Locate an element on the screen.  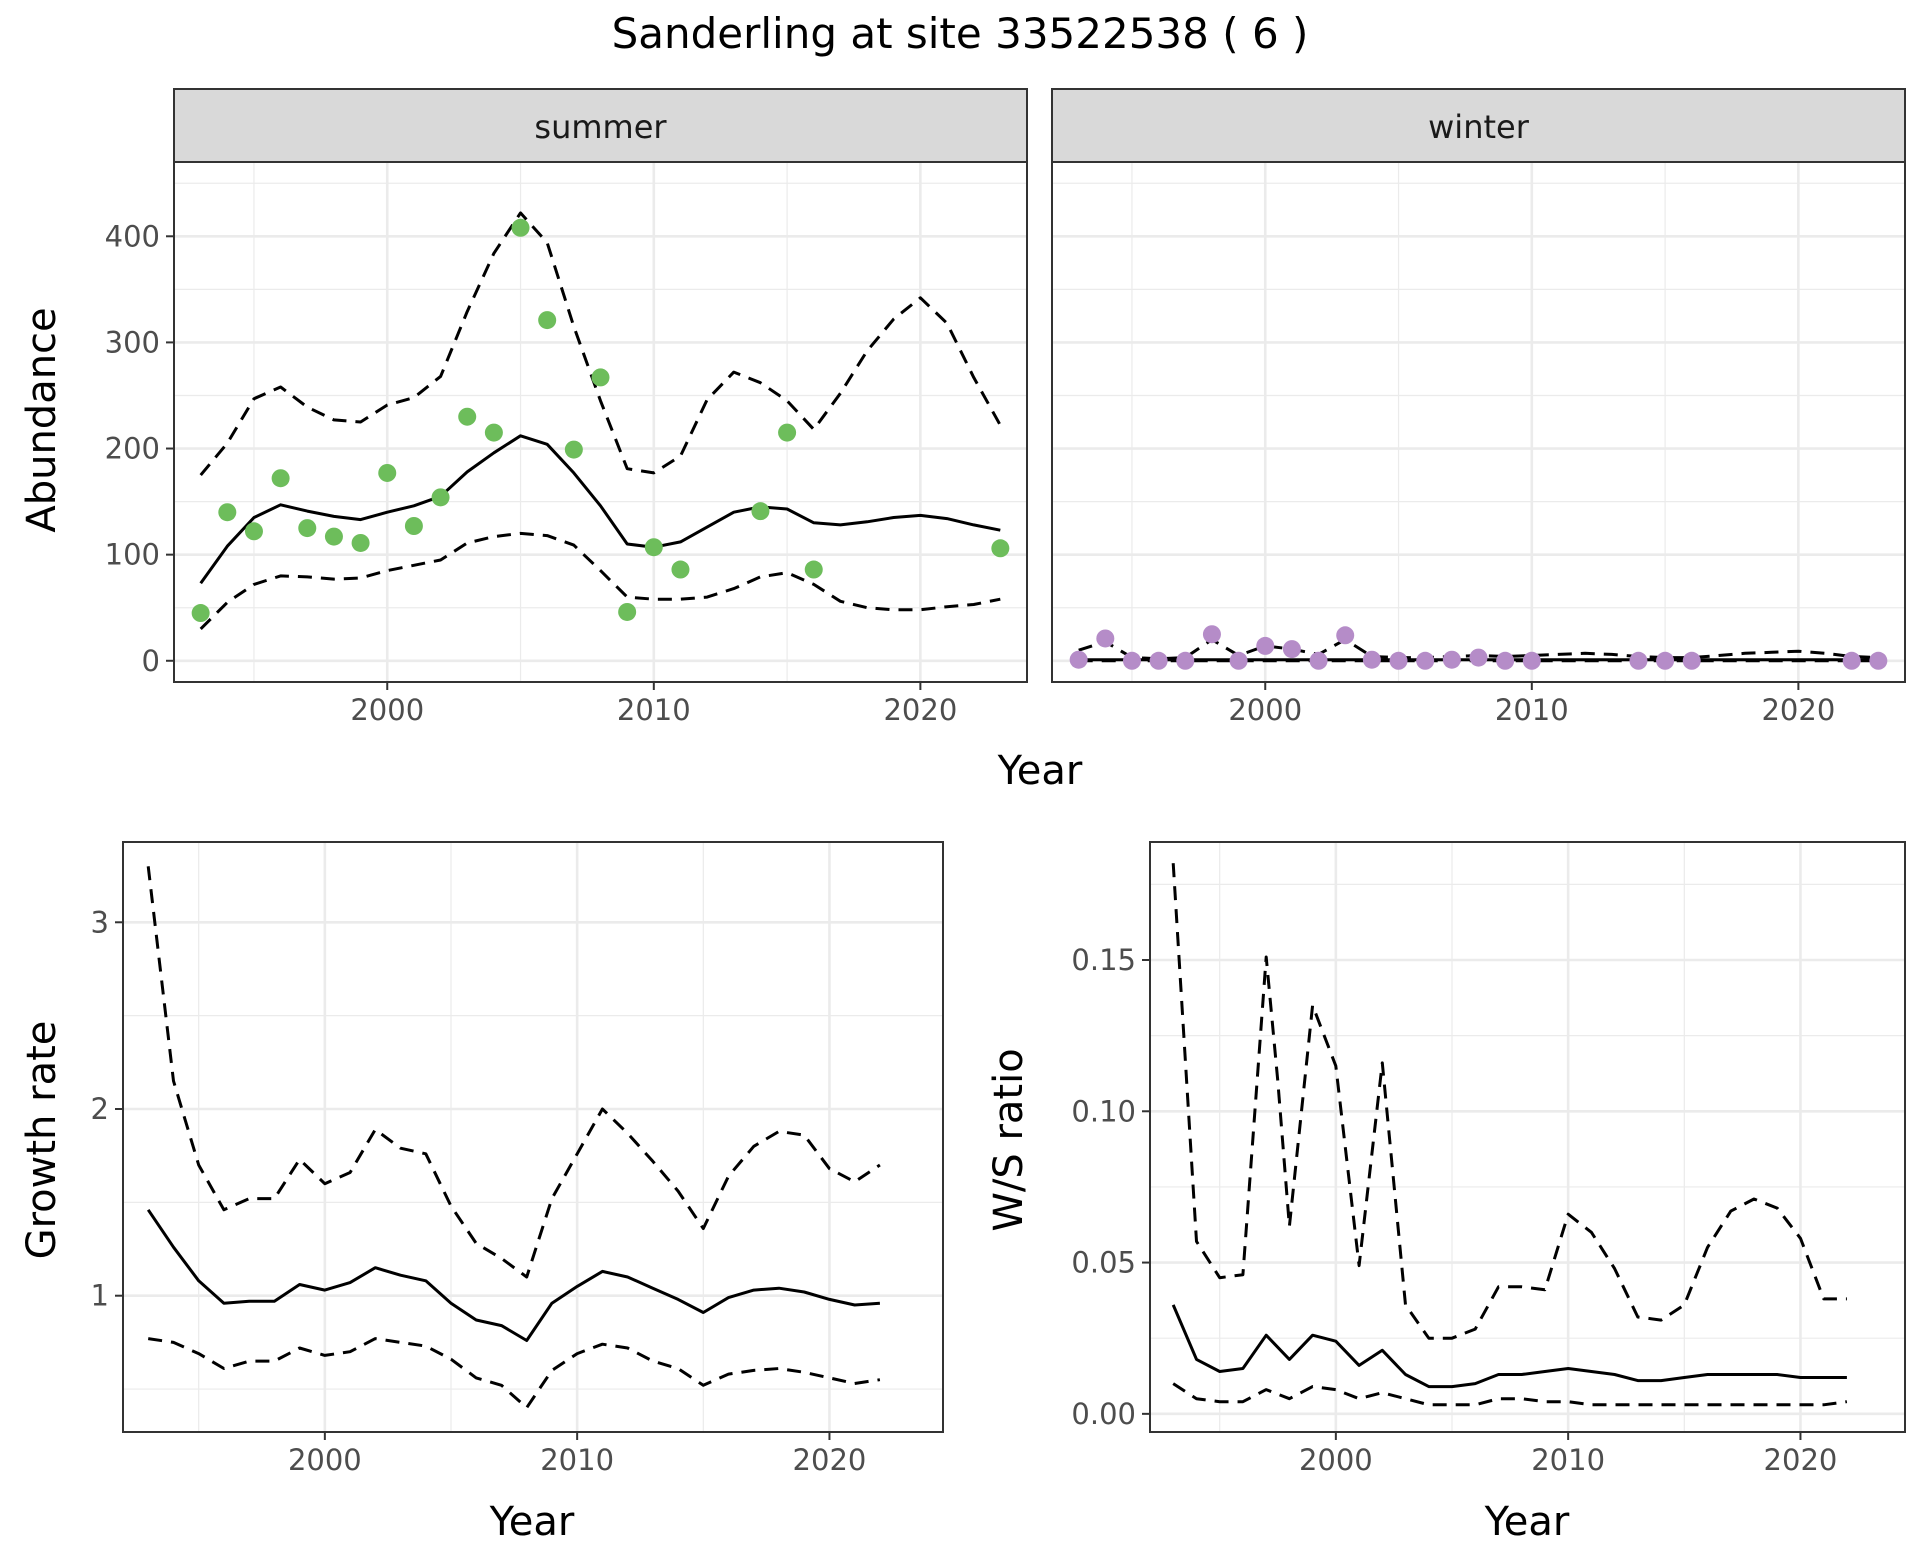
y-tick-label: 3 is located at coordinates (100, 922).